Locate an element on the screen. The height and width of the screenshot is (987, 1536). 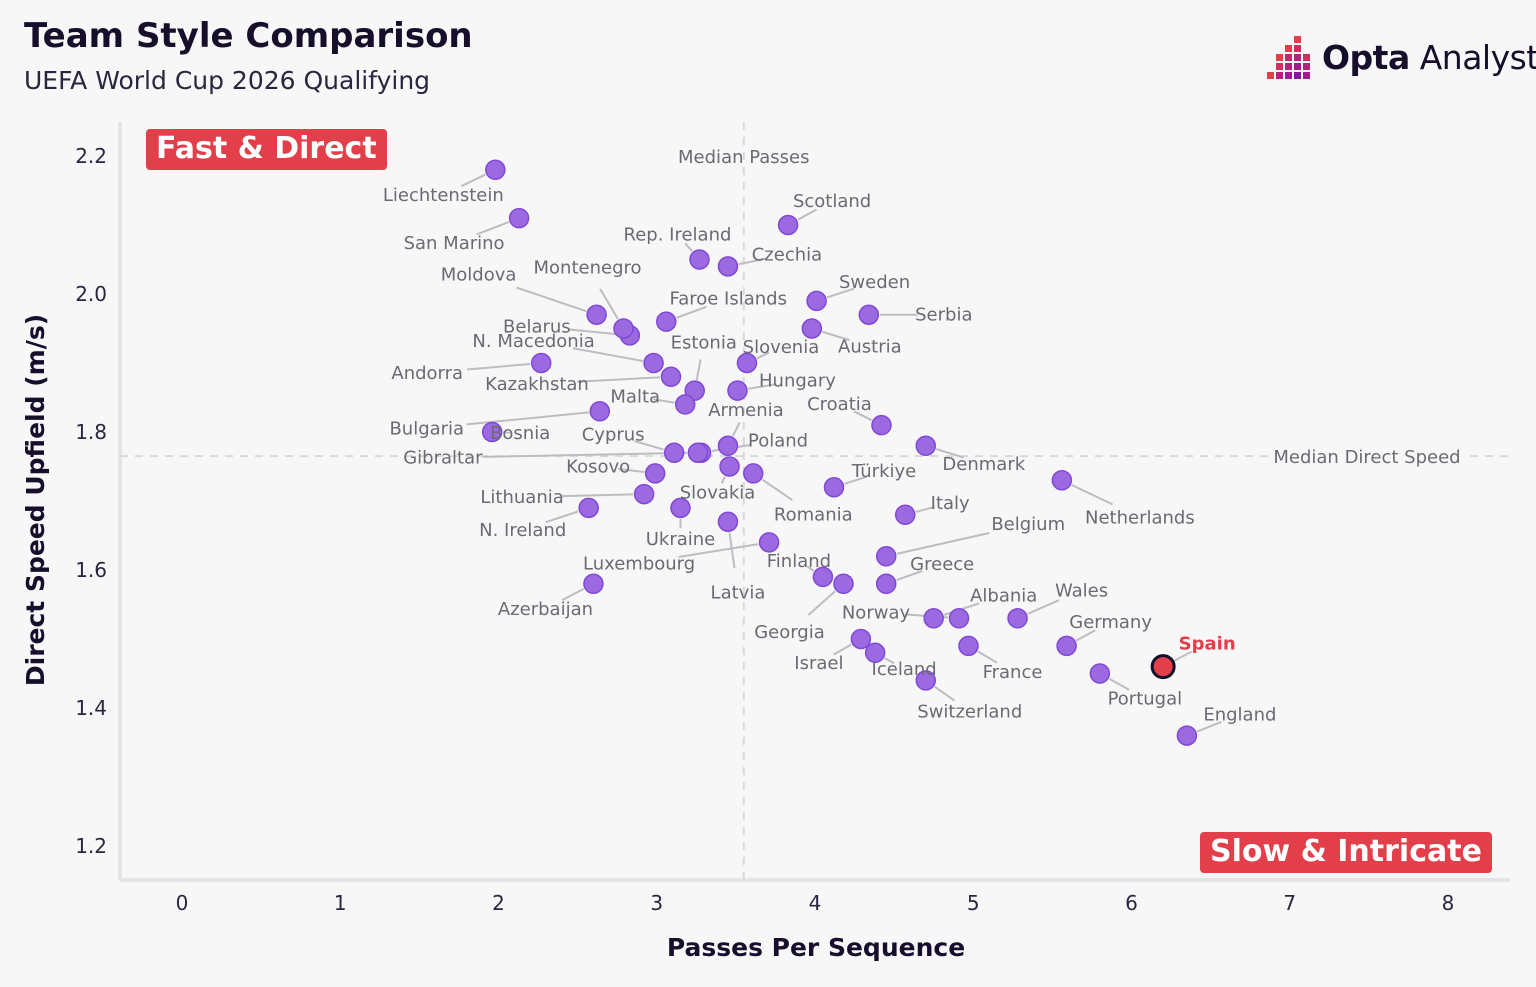
data-point-malta is located at coordinates (685, 404).